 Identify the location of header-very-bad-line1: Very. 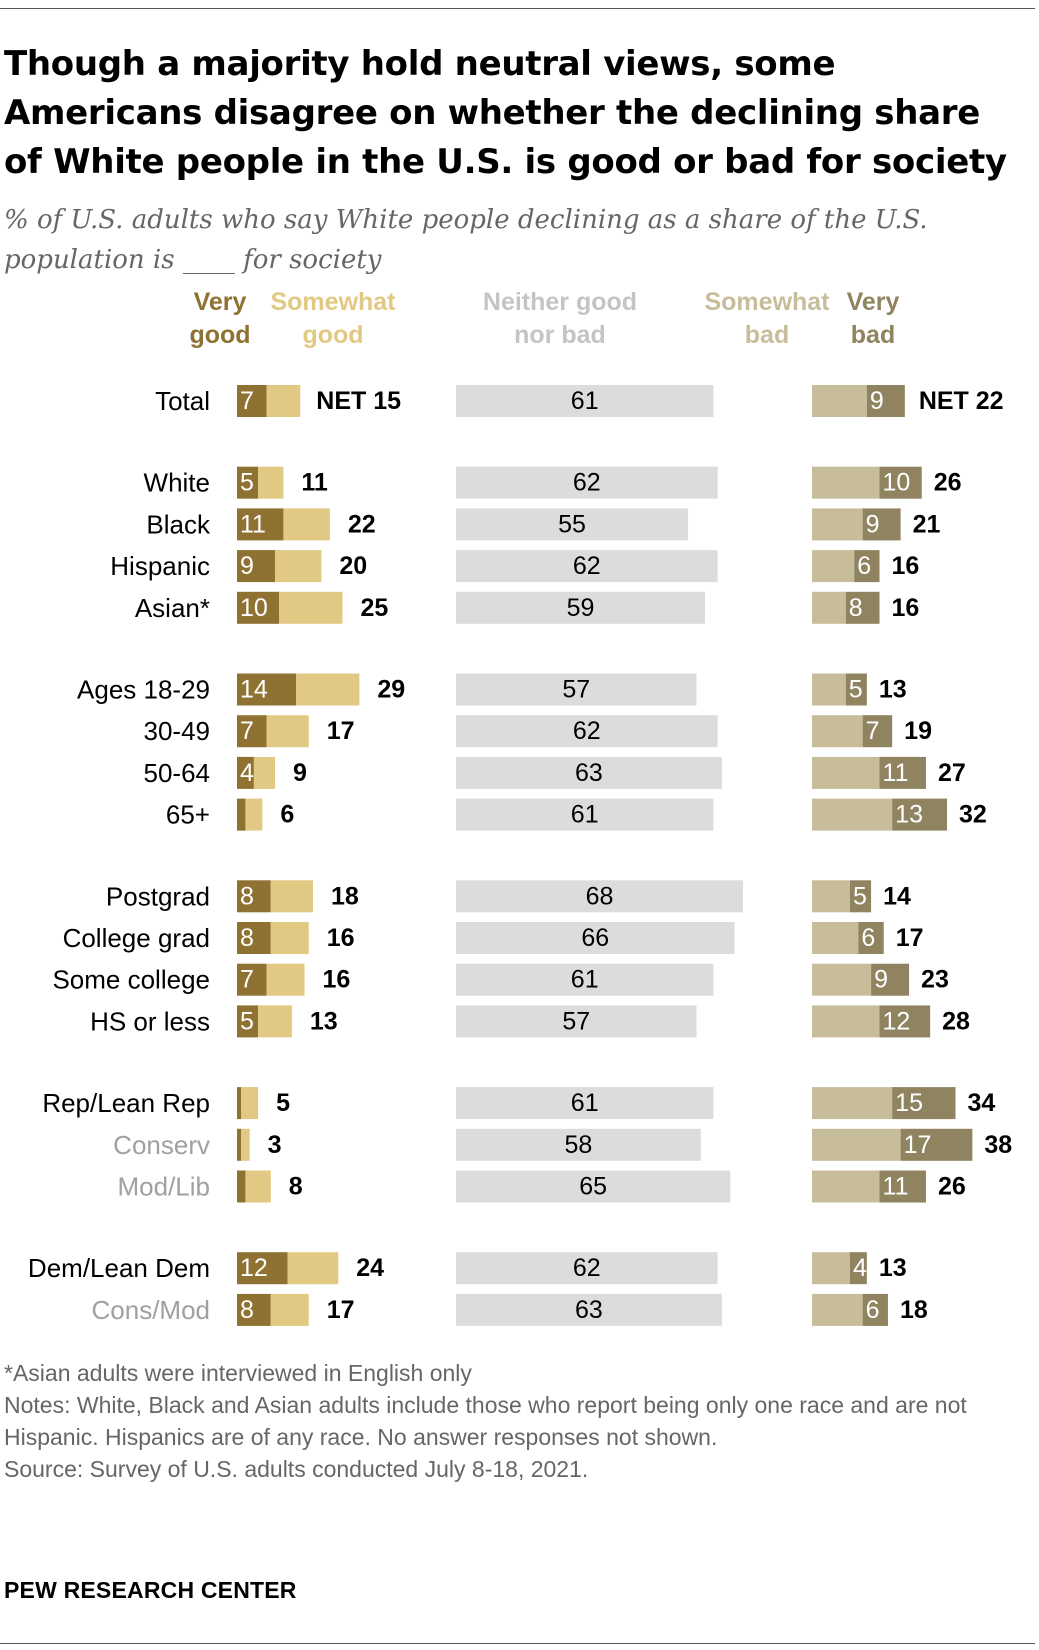
(873, 302).